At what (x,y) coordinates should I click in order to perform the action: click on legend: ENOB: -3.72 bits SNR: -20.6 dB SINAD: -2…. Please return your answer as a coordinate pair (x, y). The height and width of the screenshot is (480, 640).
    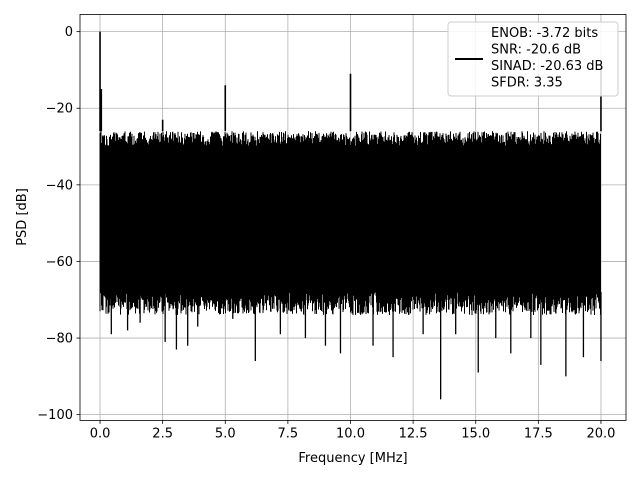
    Looking at the image, I should click on (533, 59).